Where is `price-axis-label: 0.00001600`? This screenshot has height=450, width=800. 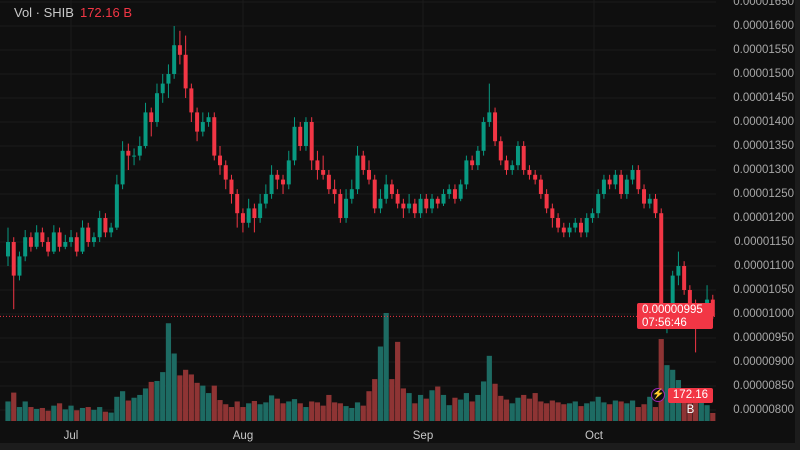
price-axis-label: 0.00001600 is located at coordinates (763, 26).